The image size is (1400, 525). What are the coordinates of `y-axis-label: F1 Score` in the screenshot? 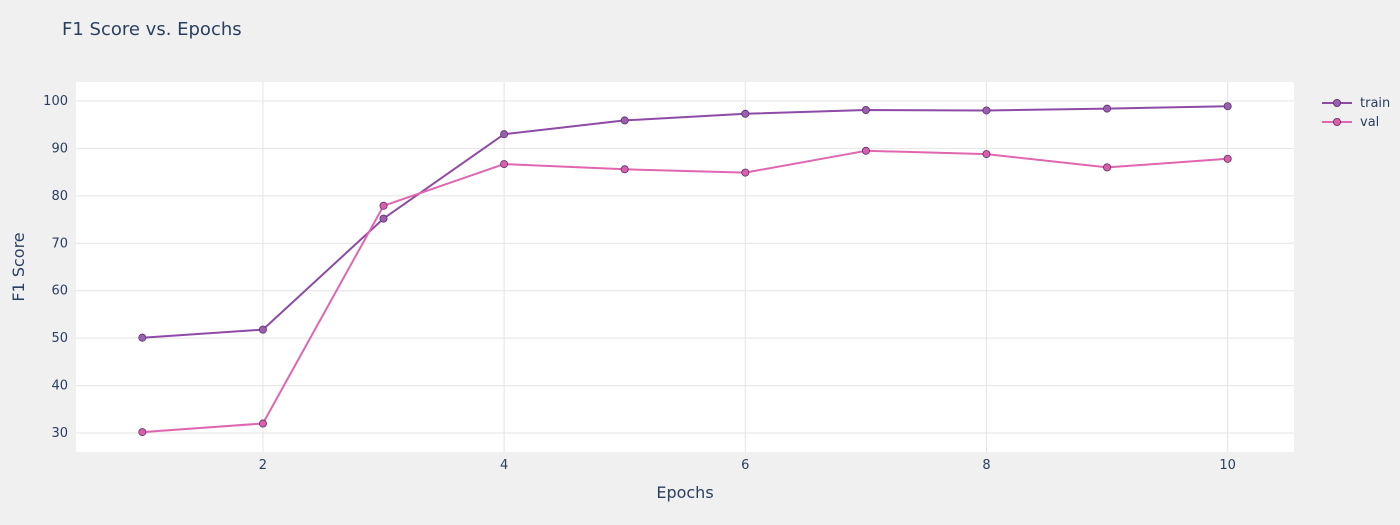 It's located at (18, 266).